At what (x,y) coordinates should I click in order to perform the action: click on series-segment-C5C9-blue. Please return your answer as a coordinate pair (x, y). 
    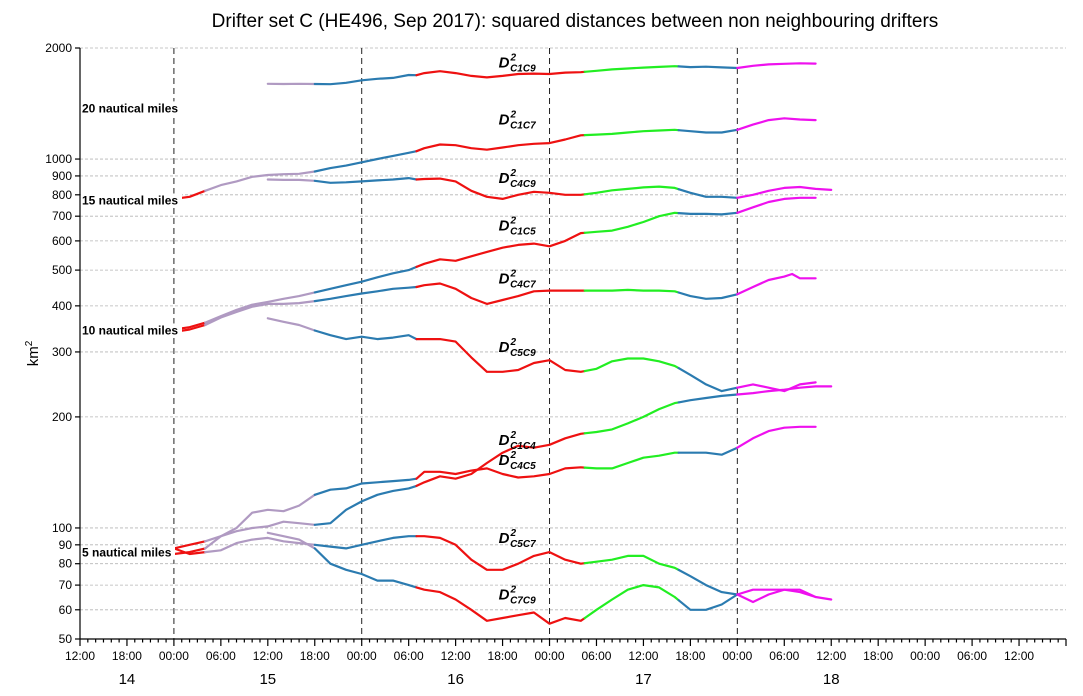
    Looking at the image, I should click on (365, 335).